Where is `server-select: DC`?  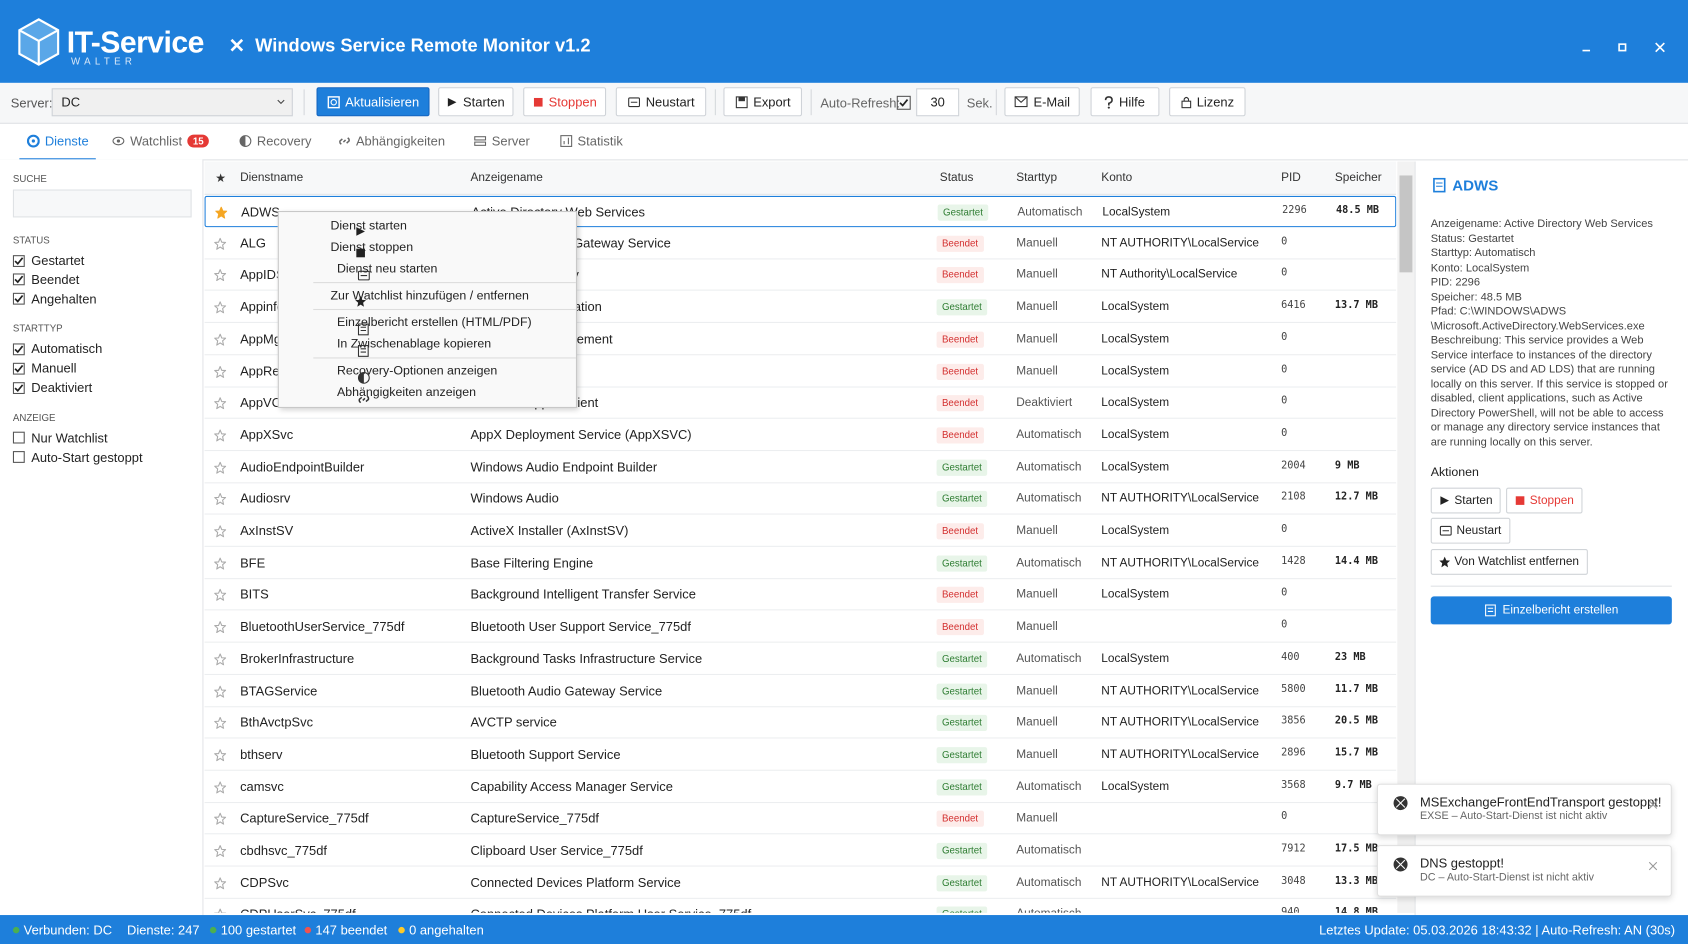
server-select: DC is located at coordinates (172, 102).